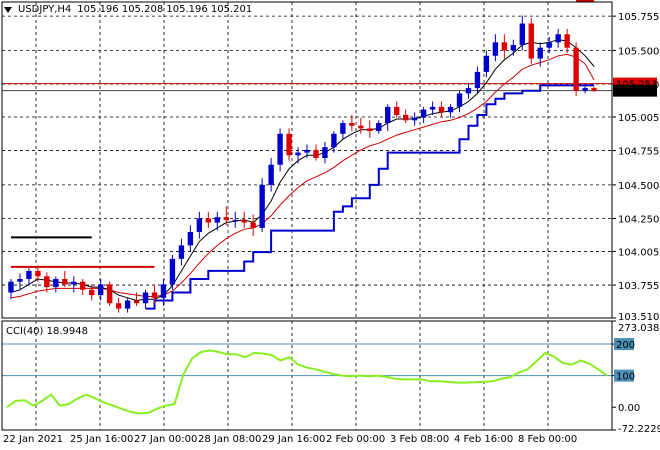 The height and width of the screenshot is (450, 660). I want to click on y-tick-label: 104.755, so click(638, 152).